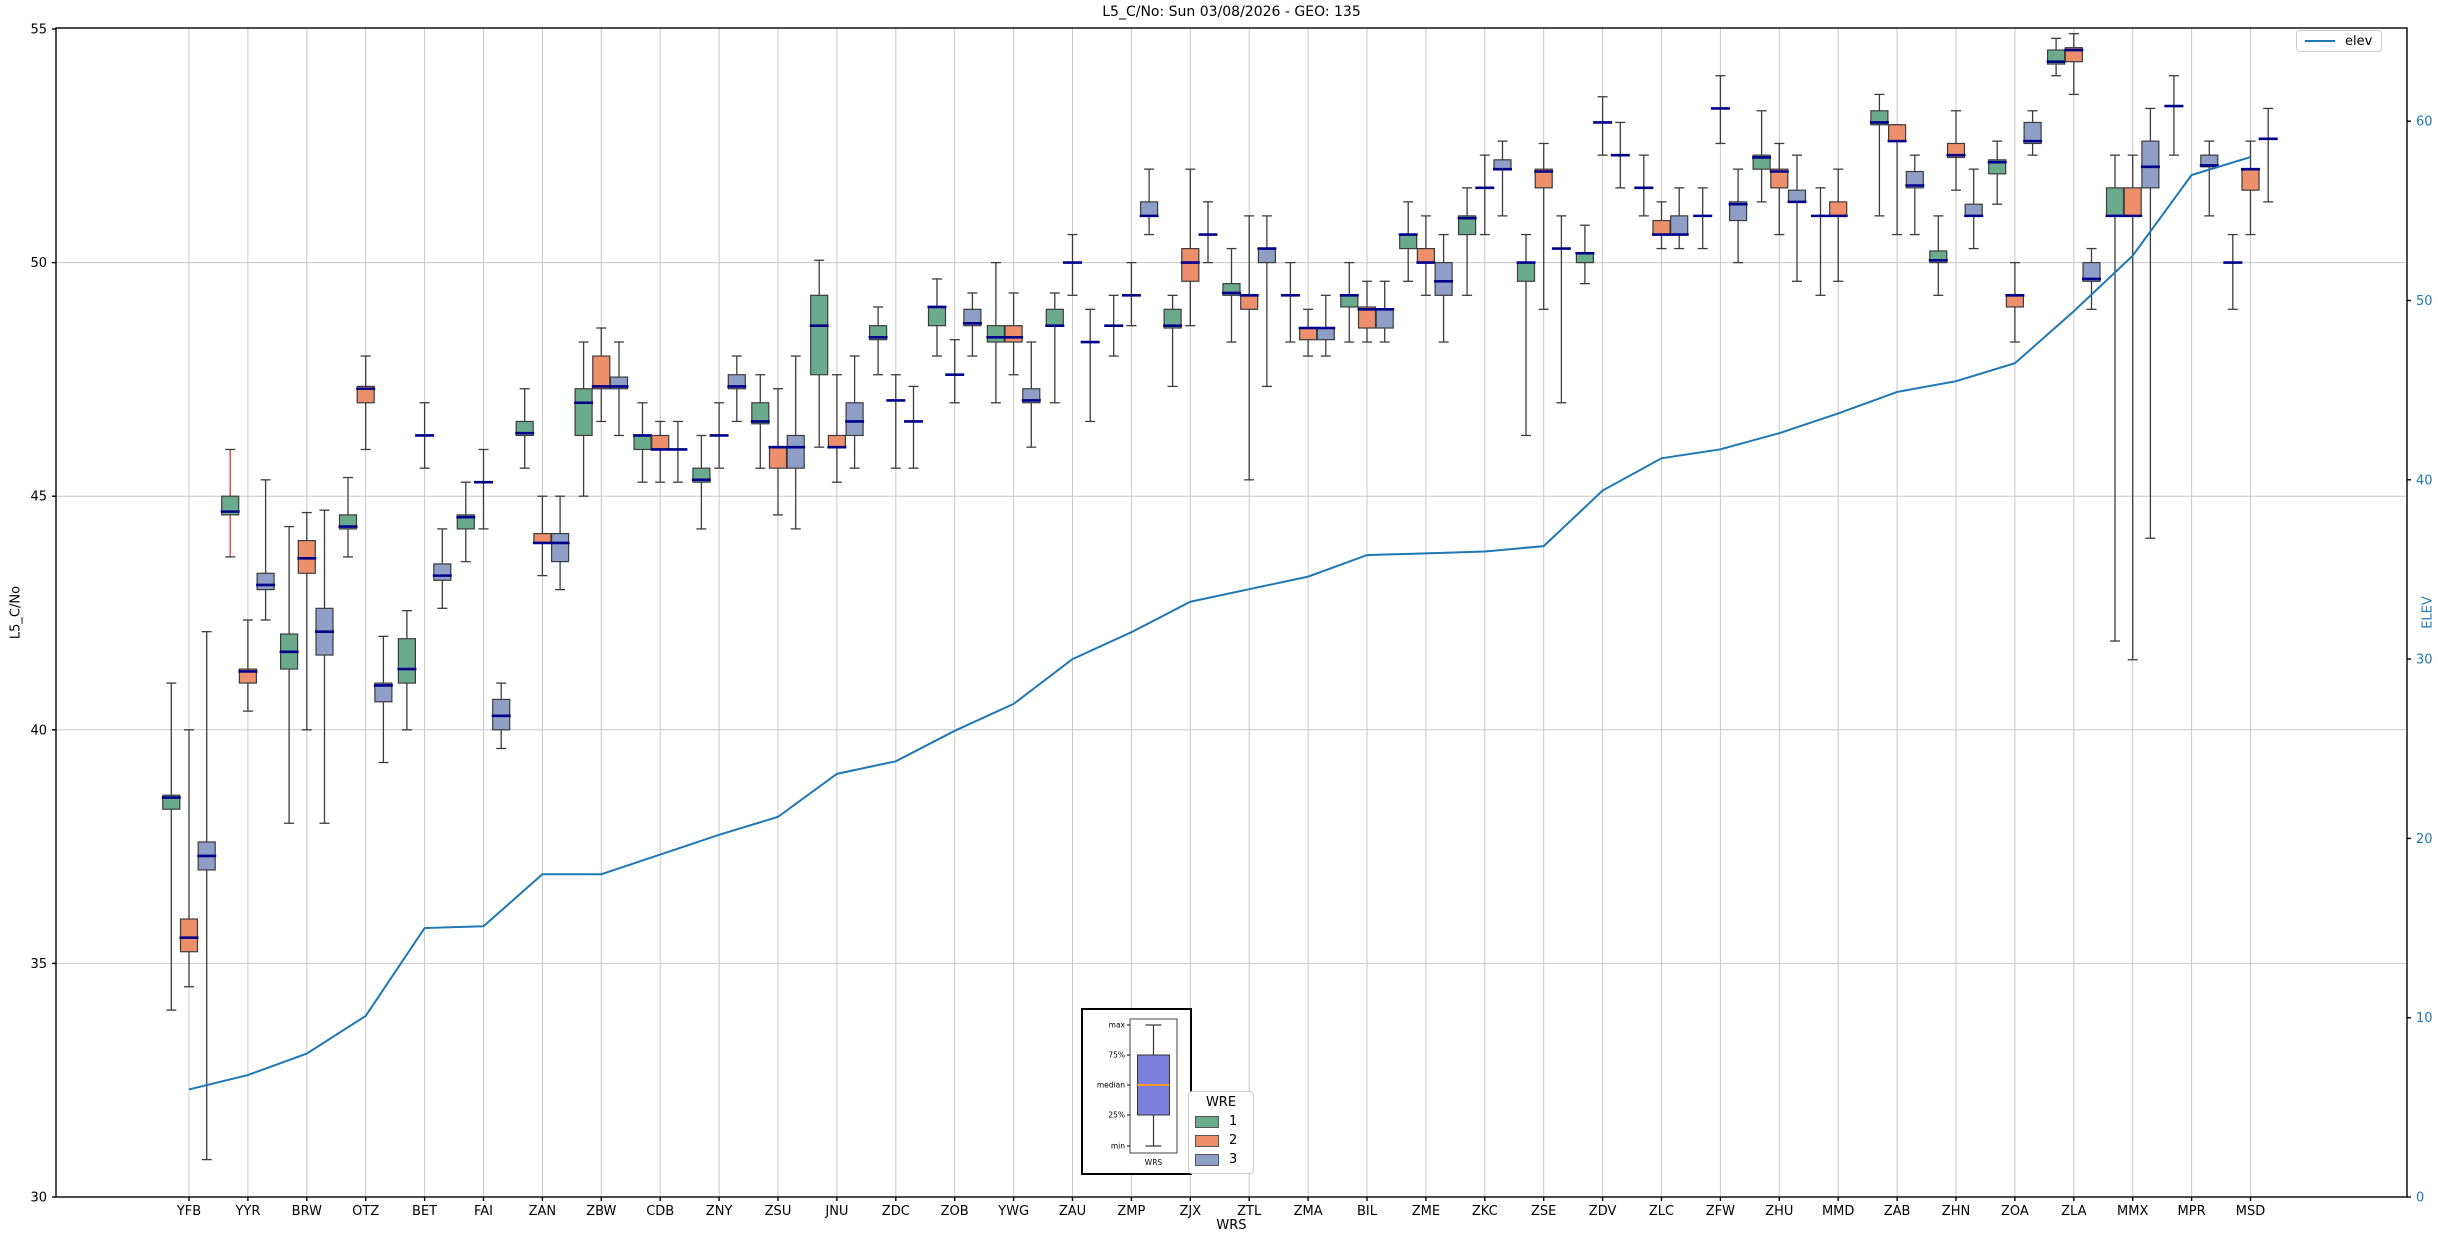 Image resolution: width=2438 pixels, height=1240 pixels. What do you see at coordinates (1561, 309) in the screenshot?
I see `boxplot-ZSE-wre3` at bounding box center [1561, 309].